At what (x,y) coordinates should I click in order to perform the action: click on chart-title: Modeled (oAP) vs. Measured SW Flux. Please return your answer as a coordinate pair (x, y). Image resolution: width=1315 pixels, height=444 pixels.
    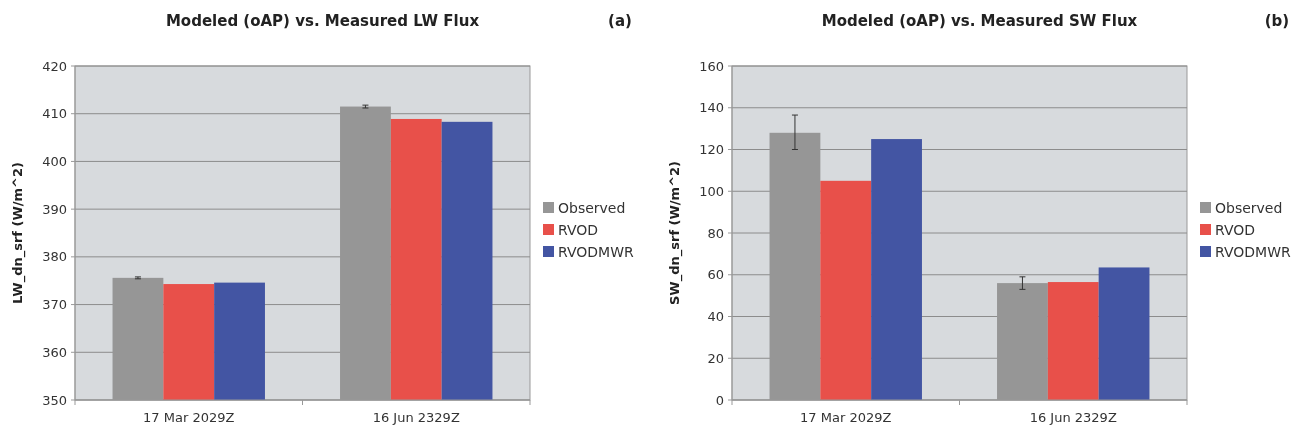
    Looking at the image, I should click on (979, 21).